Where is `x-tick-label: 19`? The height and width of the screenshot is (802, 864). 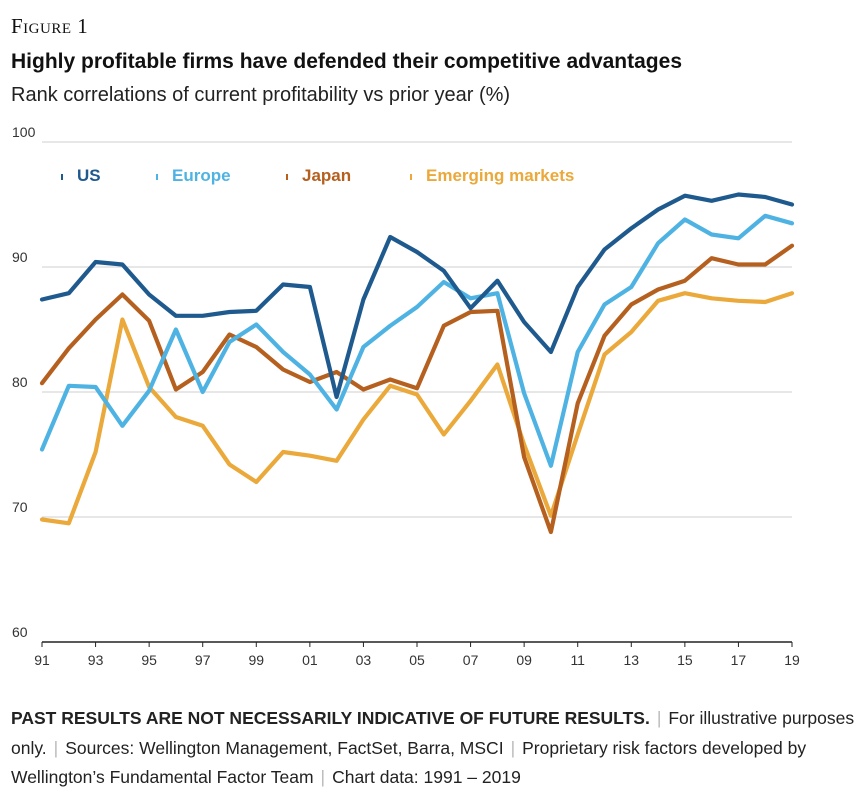 x-tick-label: 19 is located at coordinates (792, 660).